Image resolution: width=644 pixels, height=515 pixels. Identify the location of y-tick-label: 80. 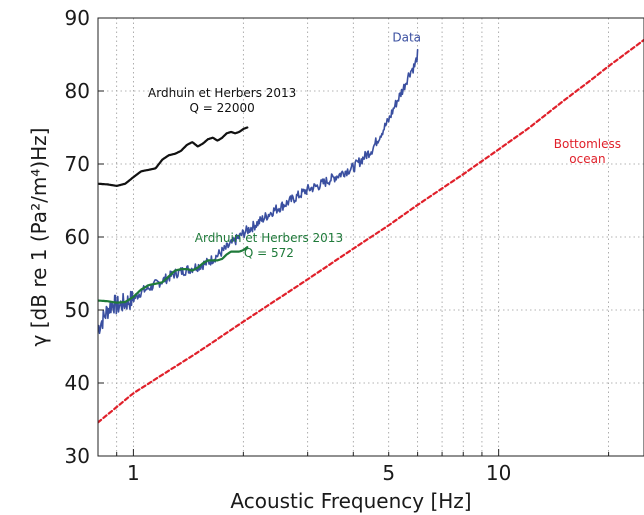
(77, 91).